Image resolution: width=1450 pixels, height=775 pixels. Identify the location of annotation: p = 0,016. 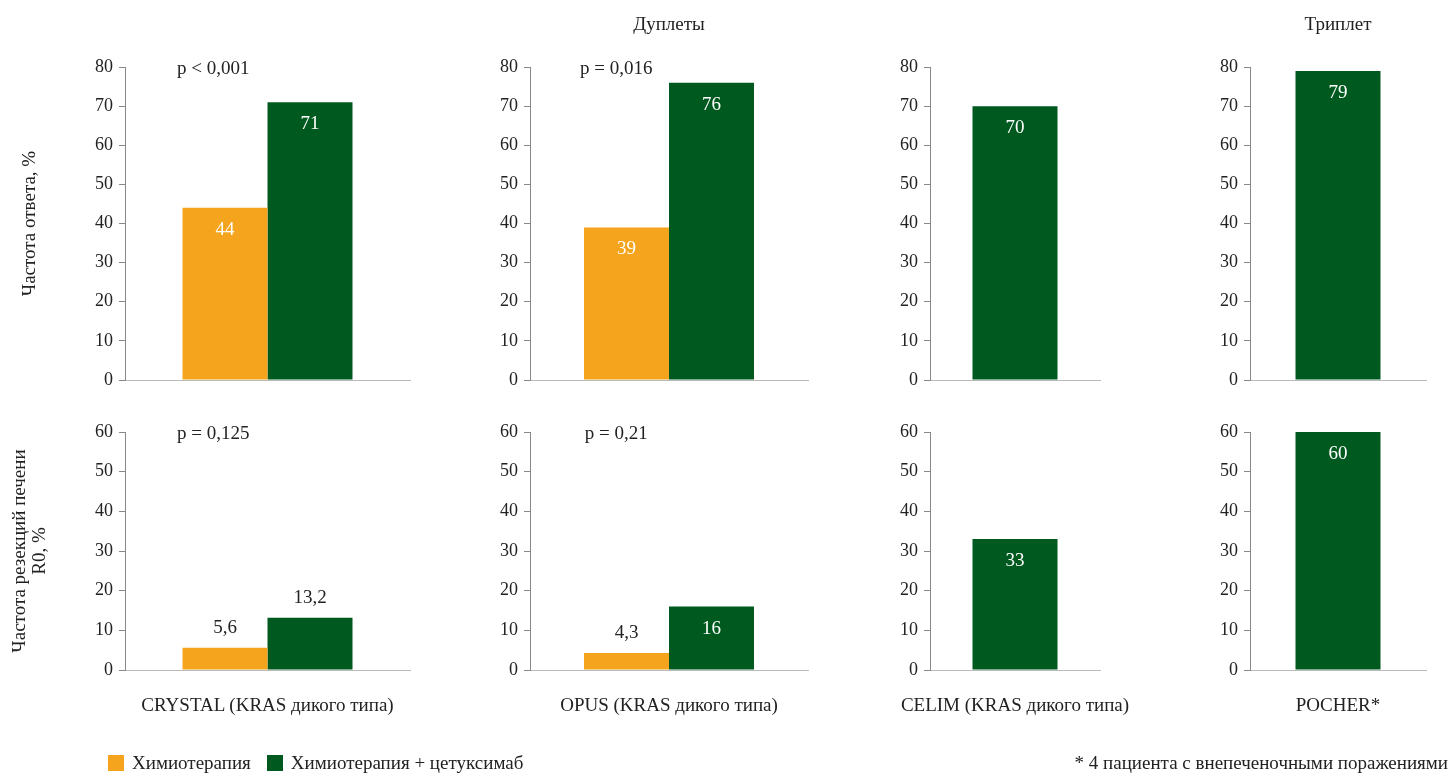
(616, 67).